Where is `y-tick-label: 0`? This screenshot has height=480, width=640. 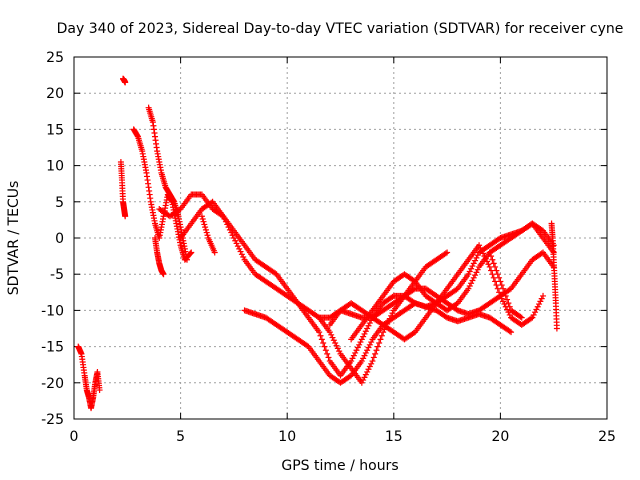 y-tick-label: 0 is located at coordinates (59, 239).